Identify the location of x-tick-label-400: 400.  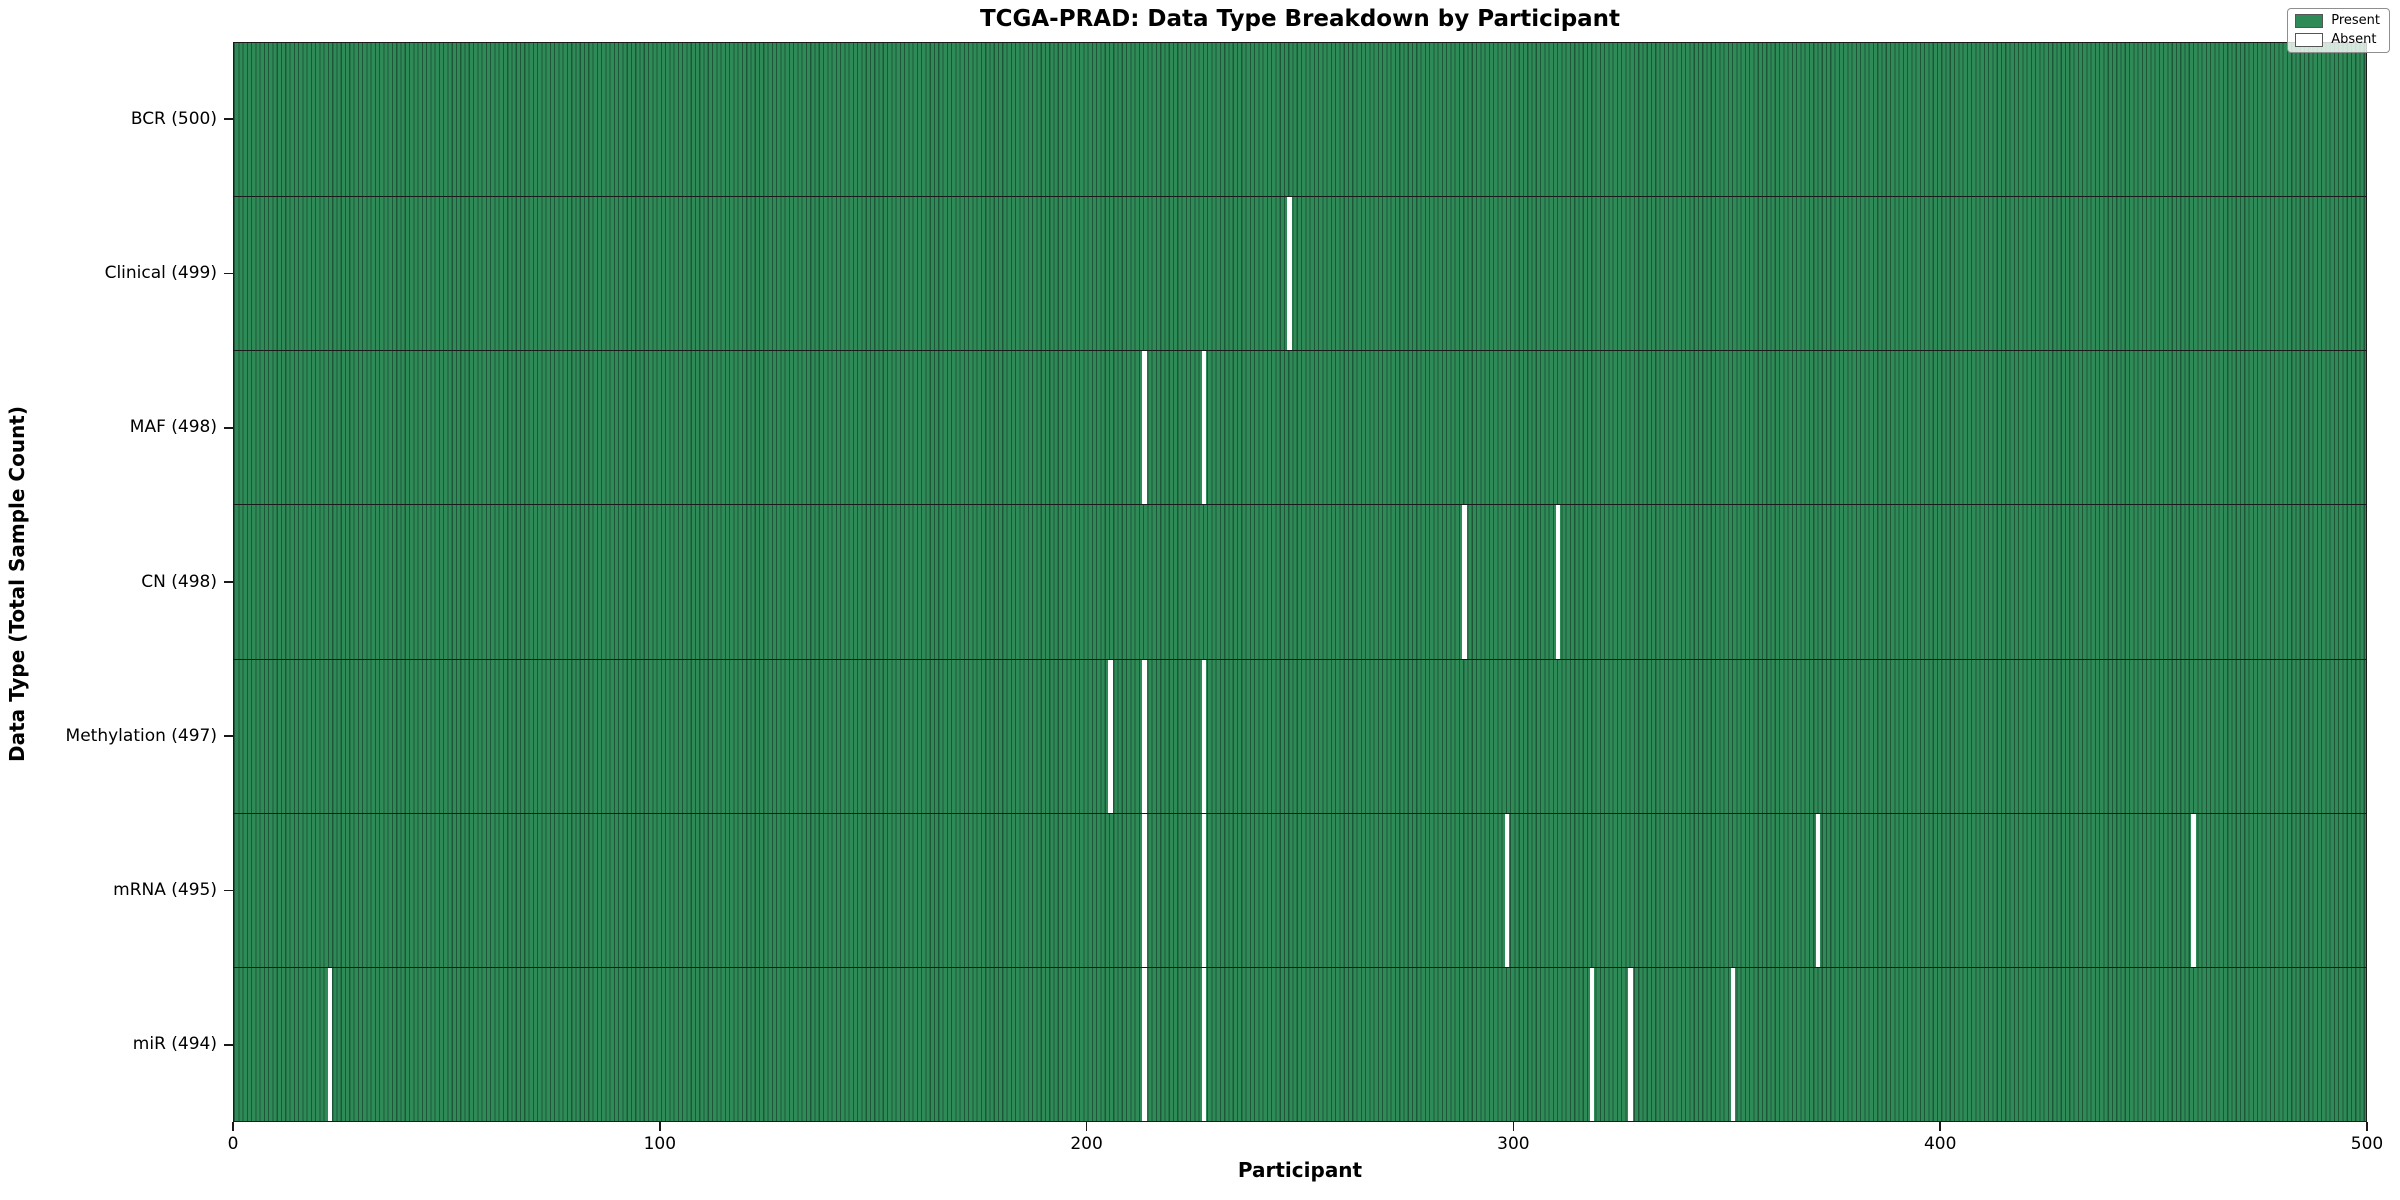
(1940, 1144).